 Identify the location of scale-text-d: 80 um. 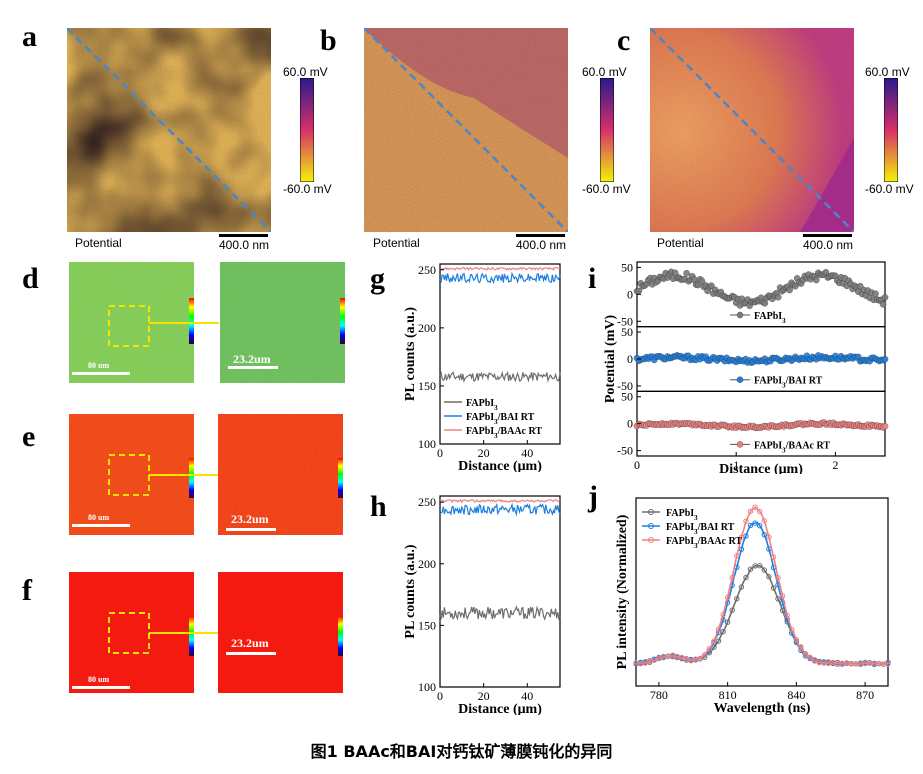
(99, 365).